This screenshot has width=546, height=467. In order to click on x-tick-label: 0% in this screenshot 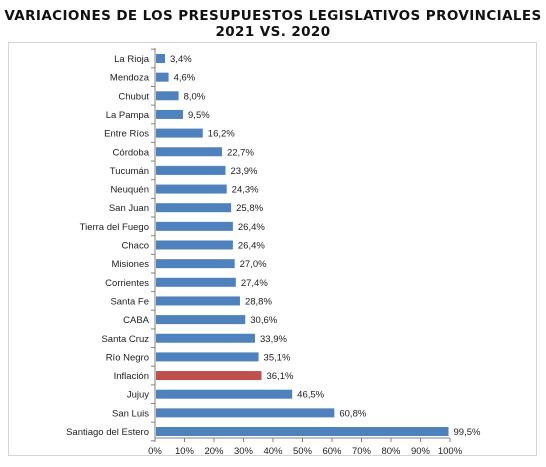, I will do `click(155, 451)`.